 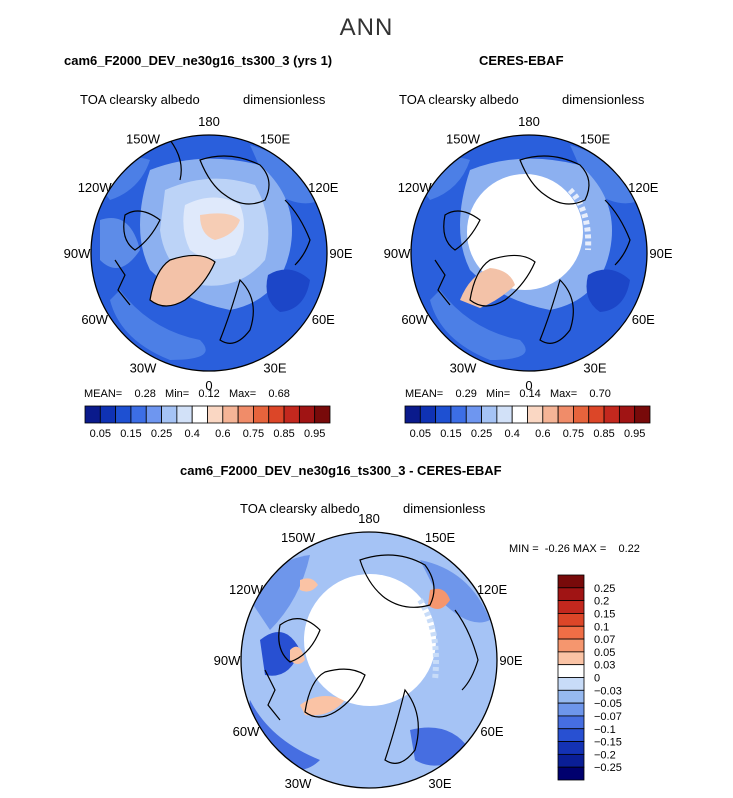 I want to click on colorbar-tick-label: 0.95, so click(x=634, y=434).